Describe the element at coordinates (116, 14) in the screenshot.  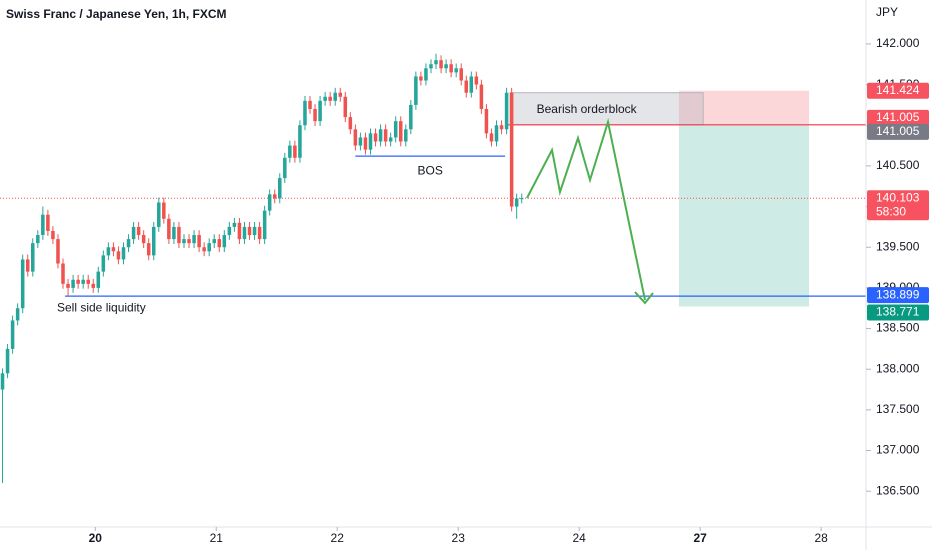
I see `chart-title: Swiss Franc / Japanese Yen, 1h, FXCM` at that location.